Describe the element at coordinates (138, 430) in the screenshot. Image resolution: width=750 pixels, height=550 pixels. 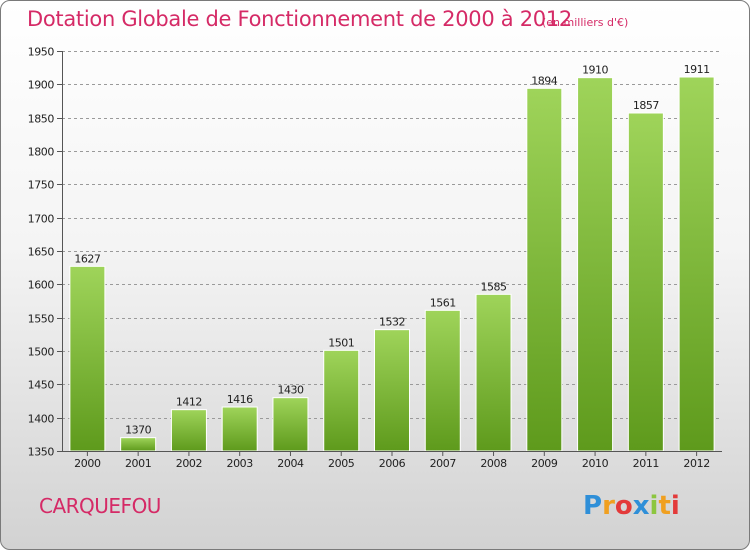
I see `bar-value-label: 1370` at that location.